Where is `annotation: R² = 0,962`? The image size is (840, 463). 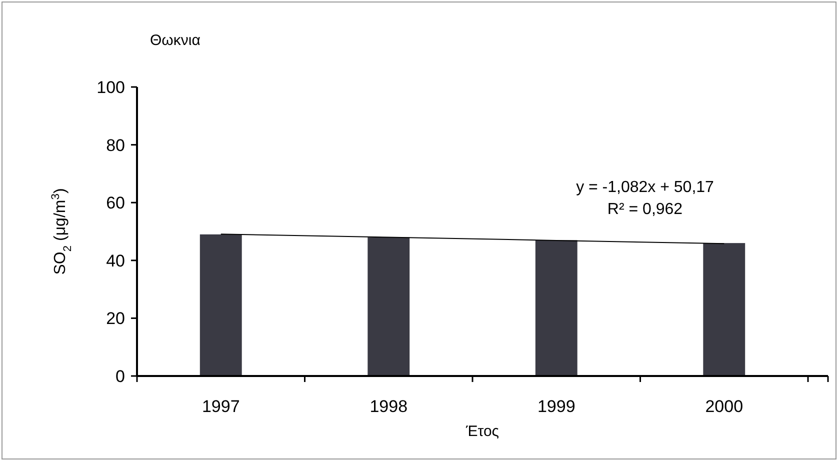 annotation: R² = 0,962 is located at coordinates (645, 209).